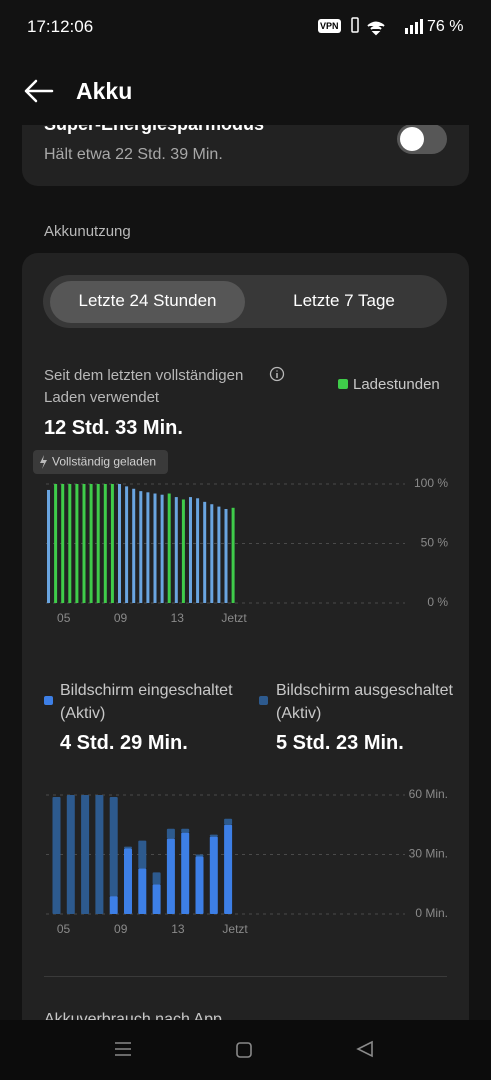 The image size is (491, 1080). I want to click on nav-icons, so click(244, 1049).